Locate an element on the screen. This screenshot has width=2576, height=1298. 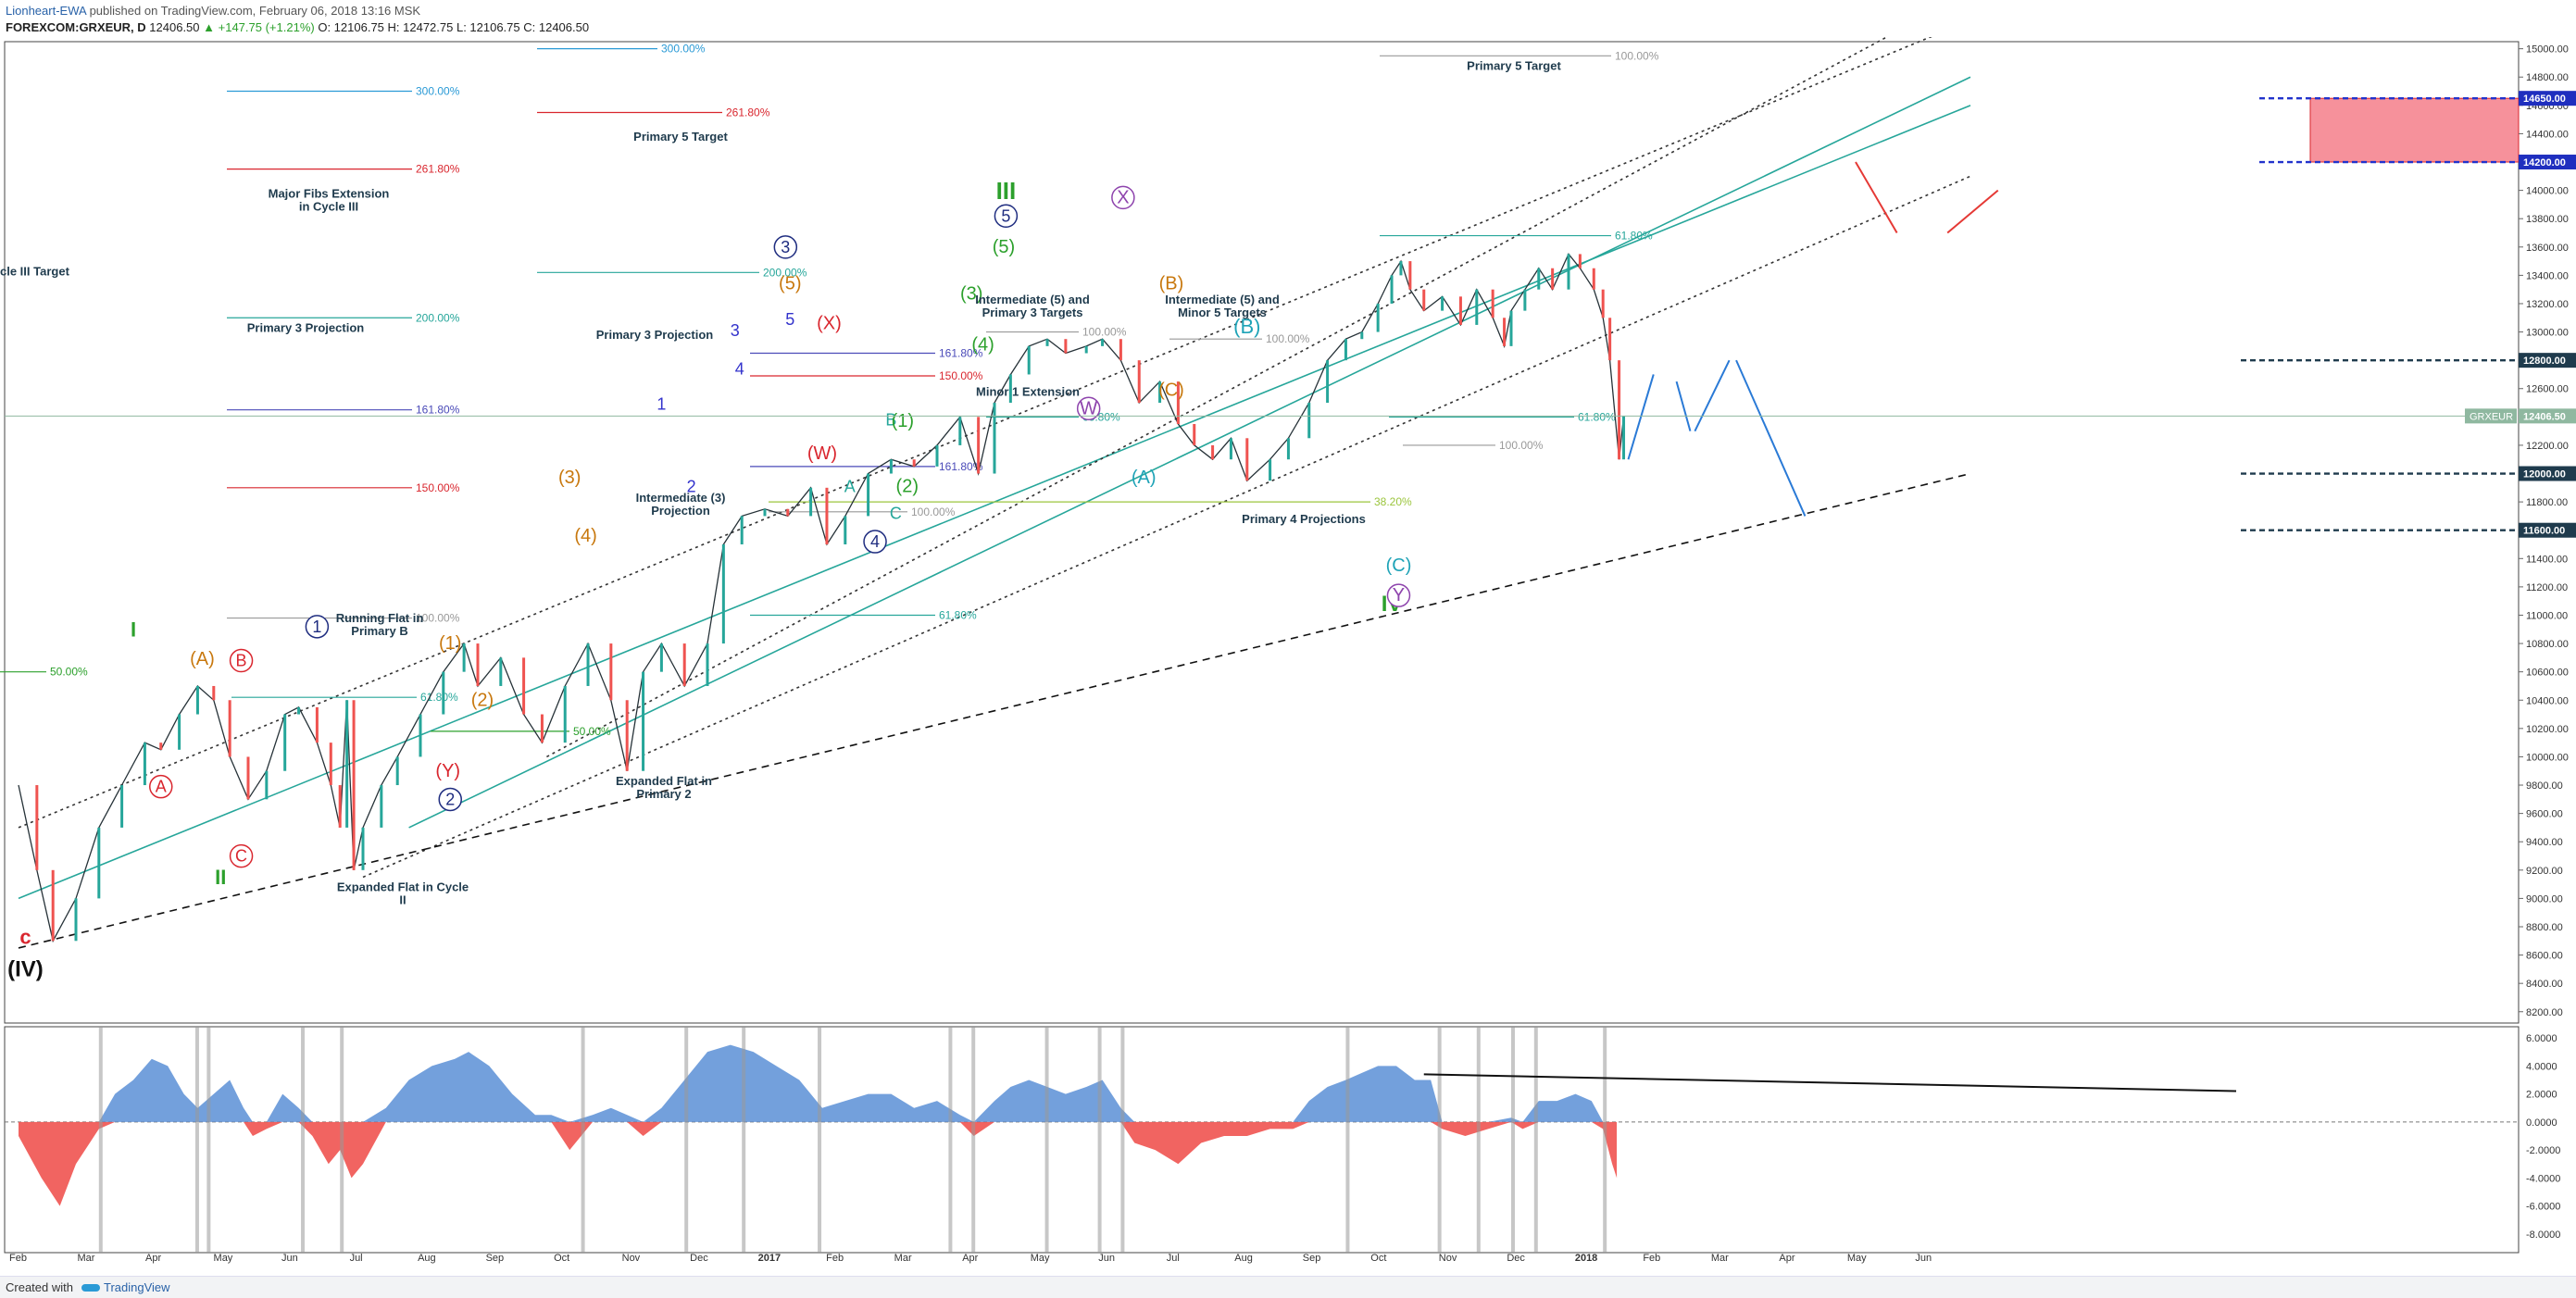
chart-annotation: Primary 2 is located at coordinates (663, 794).